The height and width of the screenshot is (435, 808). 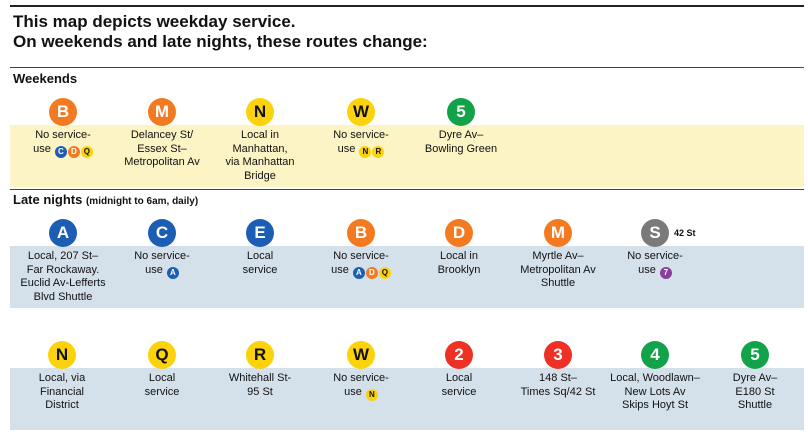 What do you see at coordinates (162, 370) in the screenshot?
I see `late-item-Q: Q Local service` at bounding box center [162, 370].